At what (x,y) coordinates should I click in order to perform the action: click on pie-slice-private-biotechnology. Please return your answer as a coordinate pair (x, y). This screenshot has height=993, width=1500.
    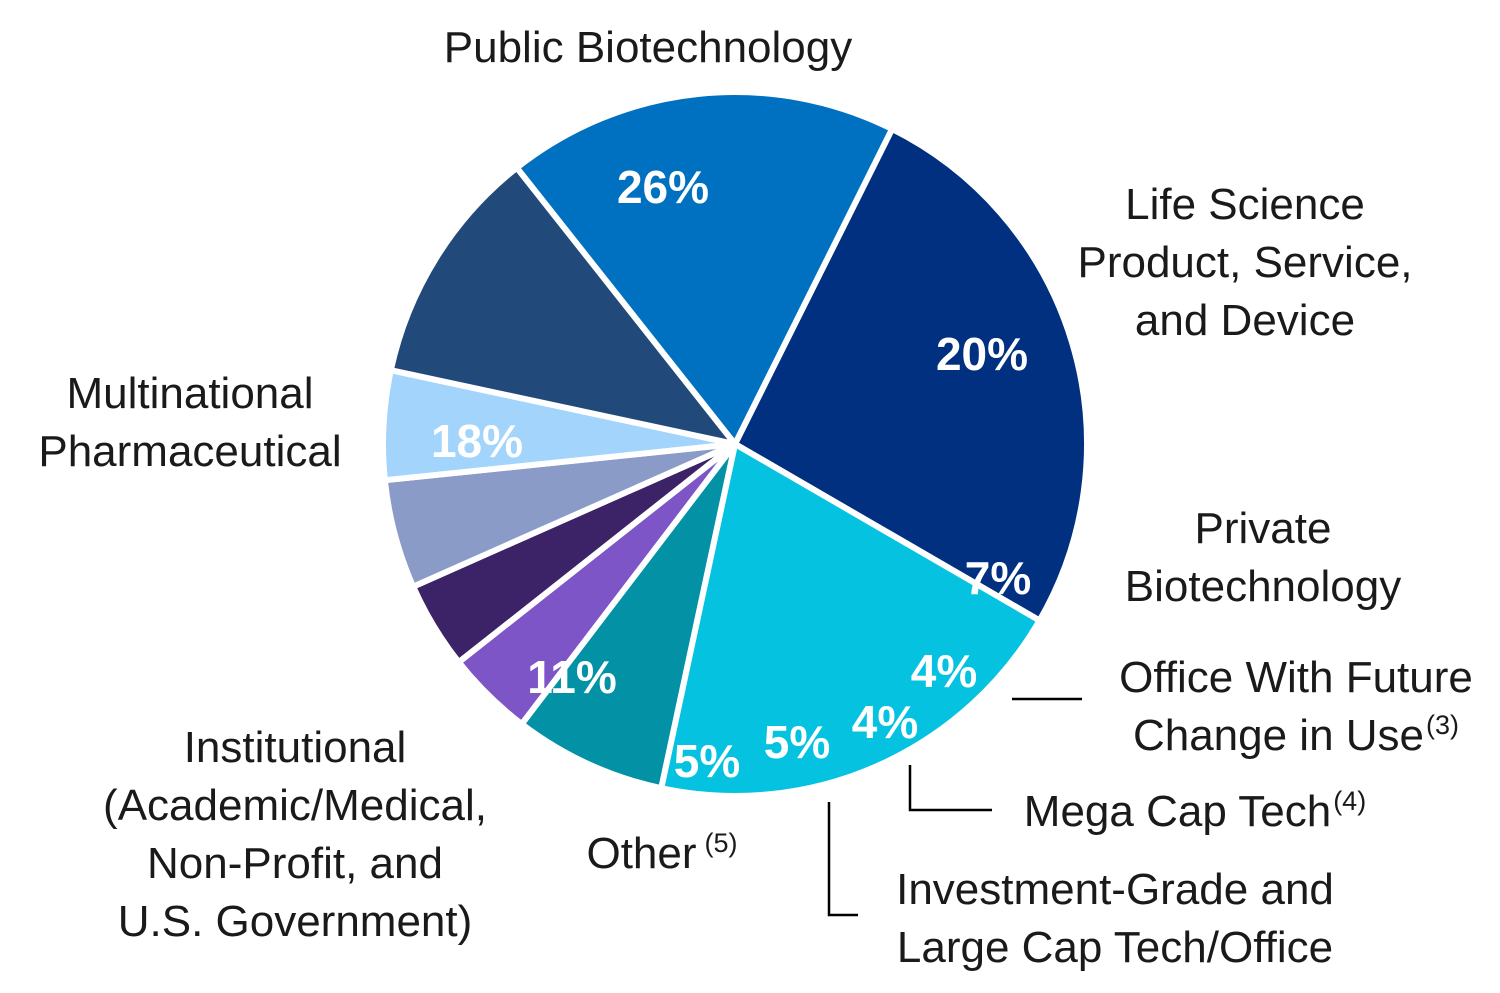
    Looking at the image, I should click on (627, 617).